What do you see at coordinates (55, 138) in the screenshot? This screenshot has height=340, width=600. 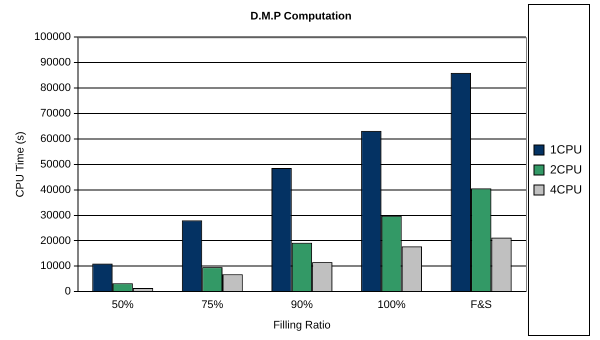 I see `y-tick-label: 60000` at bounding box center [55, 138].